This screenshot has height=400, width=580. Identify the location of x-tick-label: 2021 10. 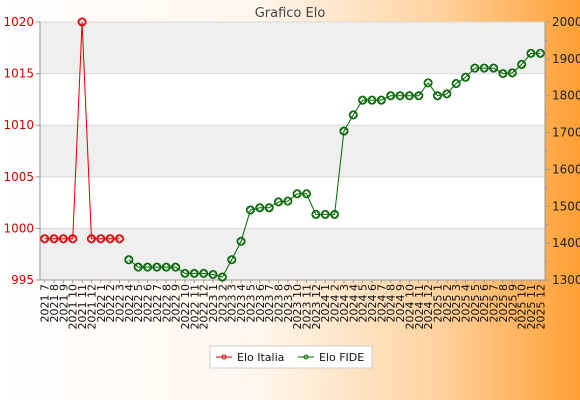
(73, 307).